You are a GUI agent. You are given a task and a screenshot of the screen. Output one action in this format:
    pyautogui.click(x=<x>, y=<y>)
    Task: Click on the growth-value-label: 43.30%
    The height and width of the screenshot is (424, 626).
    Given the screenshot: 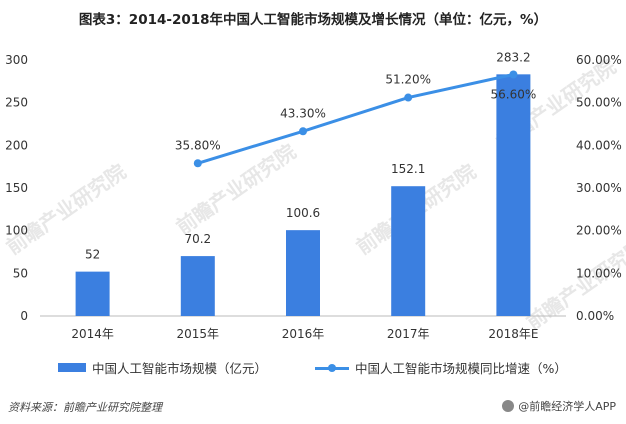 What is the action you would take?
    pyautogui.click(x=303, y=113)
    